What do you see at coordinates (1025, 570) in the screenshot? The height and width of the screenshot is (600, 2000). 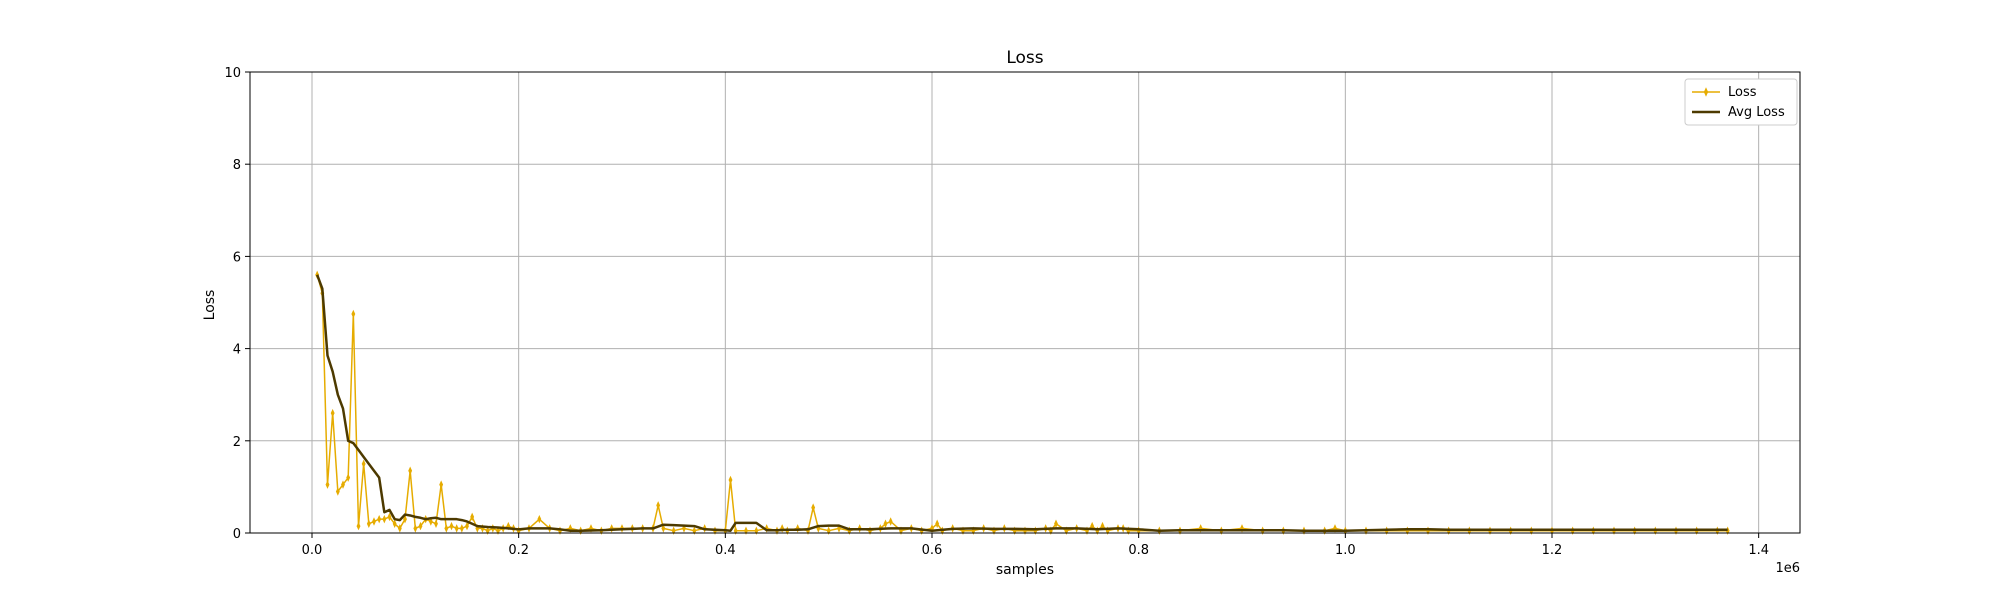 I see `x-axis-label: samples` at bounding box center [1025, 570].